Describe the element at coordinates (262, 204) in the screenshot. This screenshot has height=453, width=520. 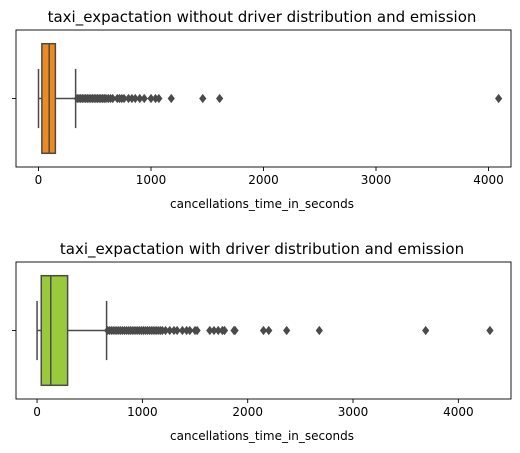
I see `x-axis-label-top: cancellations_time_in_seconds` at that location.